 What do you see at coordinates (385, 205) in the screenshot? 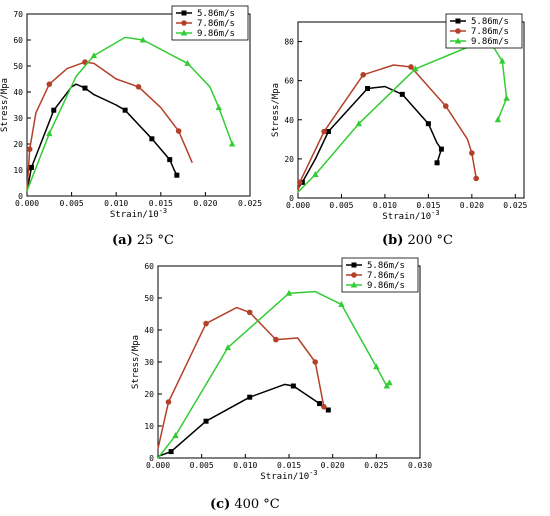
I see `x-tick-label: 0.010` at bounding box center [385, 205].